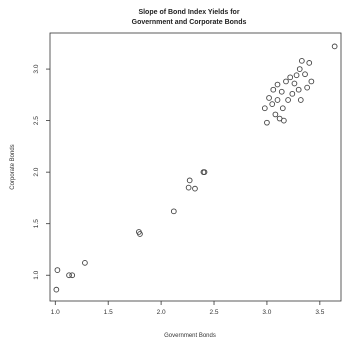 The width and height of the screenshot is (345, 342). Describe the element at coordinates (213, 312) in the screenshot. I see `x-tick-label: 2.5` at that location.